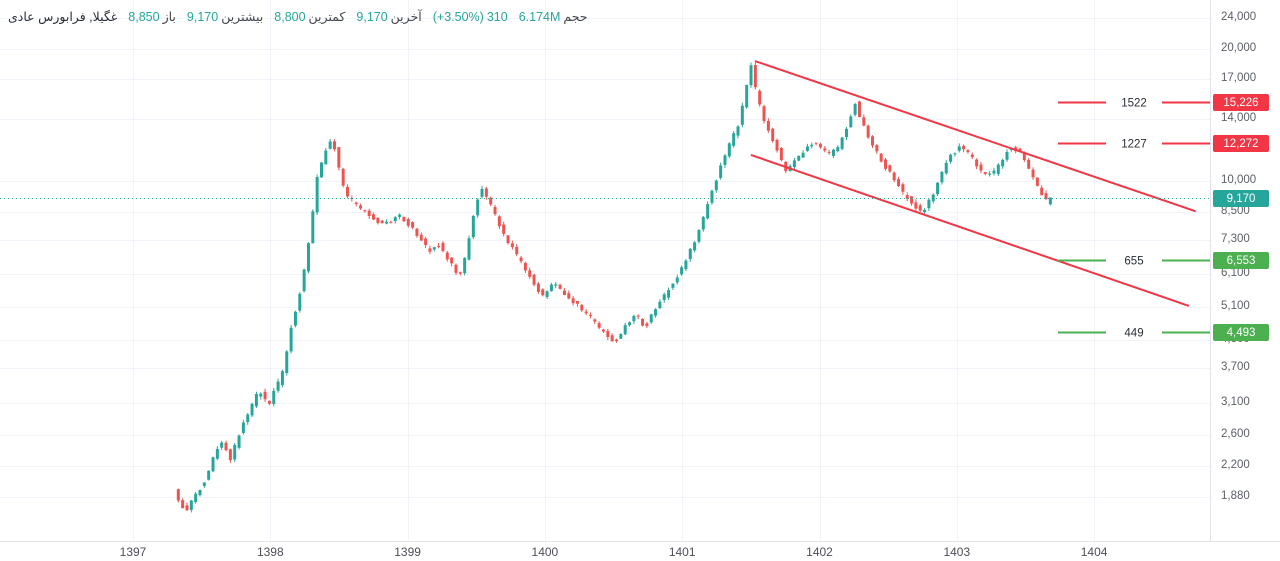 Image resolution: width=1280 pixels, height=561 pixels. What do you see at coordinates (957, 552) in the screenshot?
I see `time-tick-label: 1403` at bounding box center [957, 552].